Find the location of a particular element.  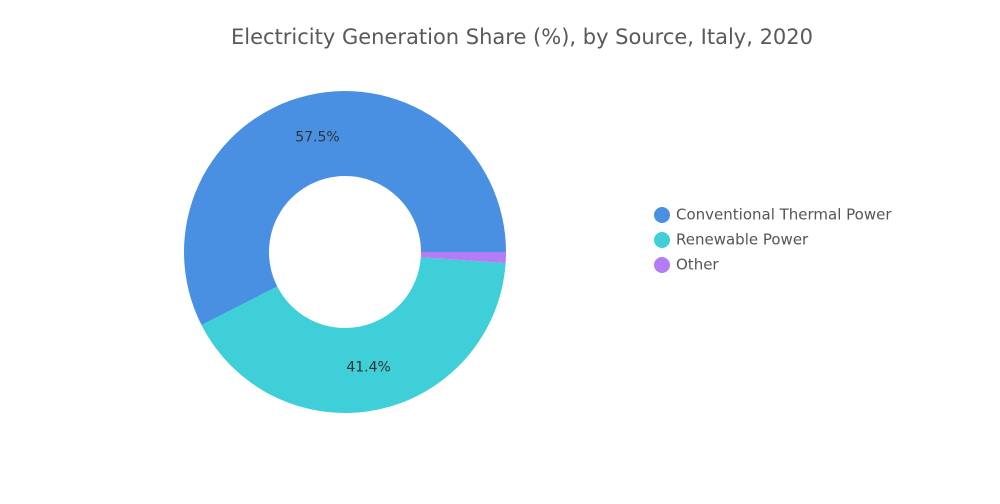

legend-label: Other is located at coordinates (697, 265).